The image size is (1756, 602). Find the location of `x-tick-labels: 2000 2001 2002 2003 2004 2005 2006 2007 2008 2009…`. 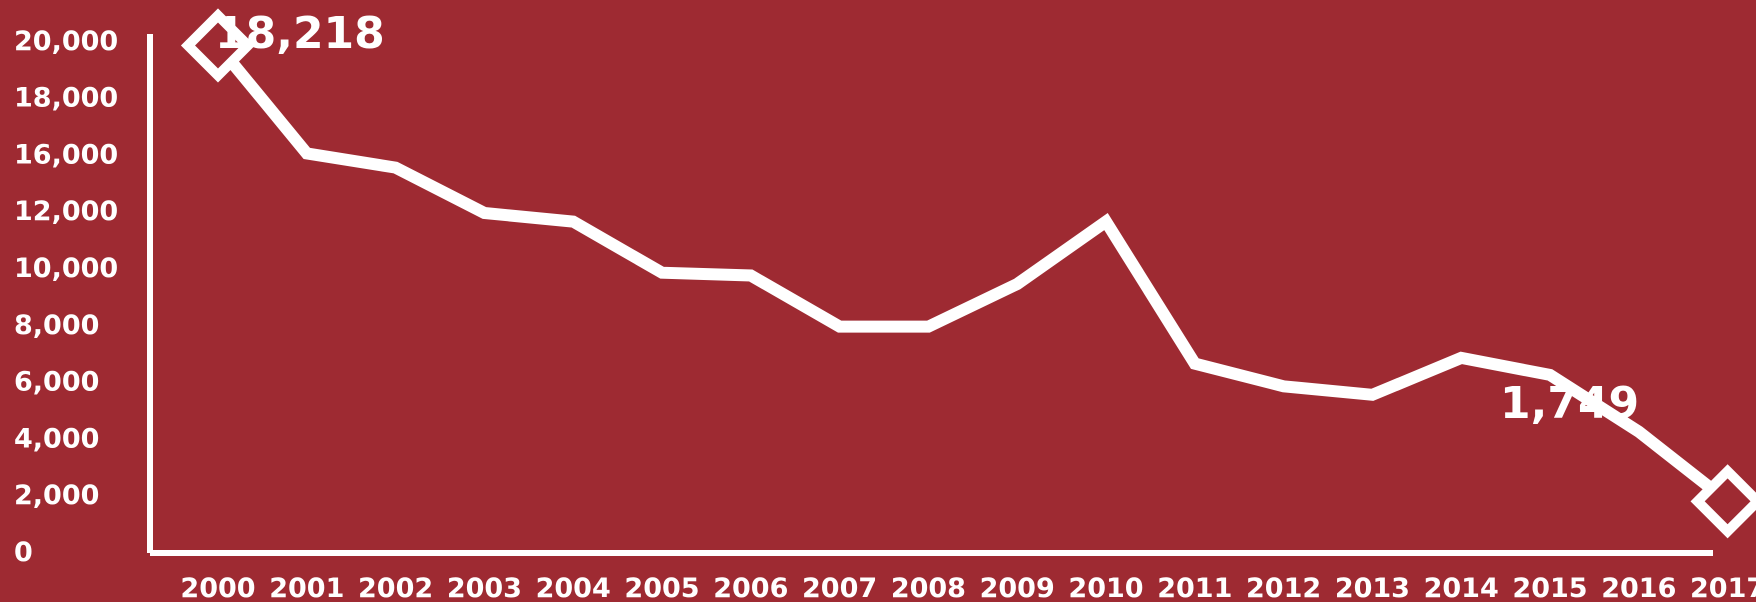

x-tick-labels: 2000 2001 2002 2003 2004 2005 2006 2007 2008 2009… is located at coordinates (968, 587).